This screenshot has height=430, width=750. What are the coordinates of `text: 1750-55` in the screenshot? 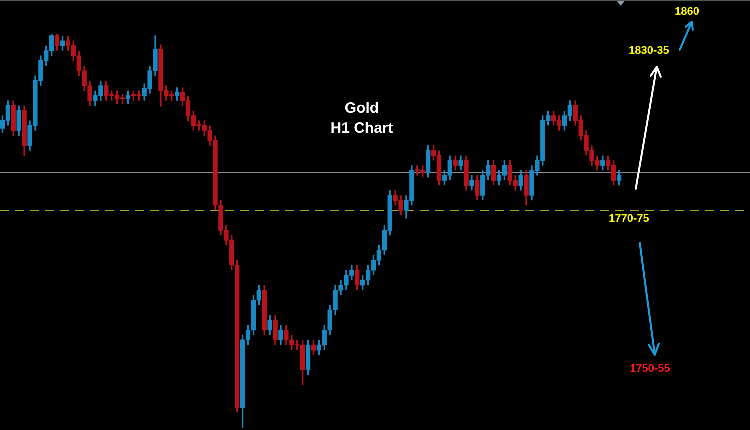 It's located at (650, 369).